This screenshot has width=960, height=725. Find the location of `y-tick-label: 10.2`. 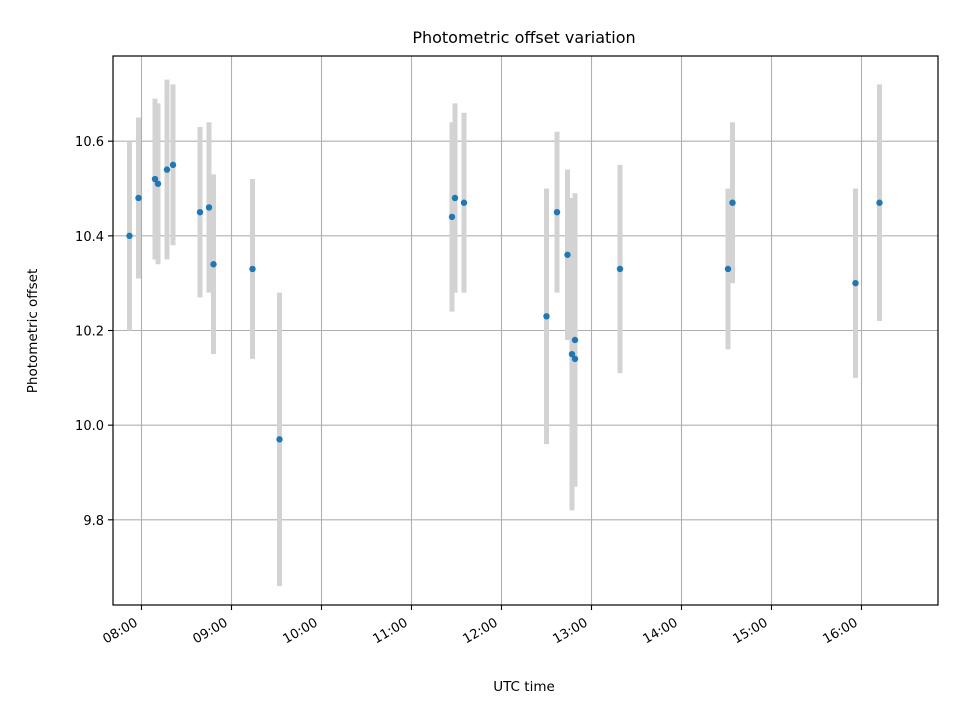

y-tick-label: 10.2 is located at coordinates (89, 332).